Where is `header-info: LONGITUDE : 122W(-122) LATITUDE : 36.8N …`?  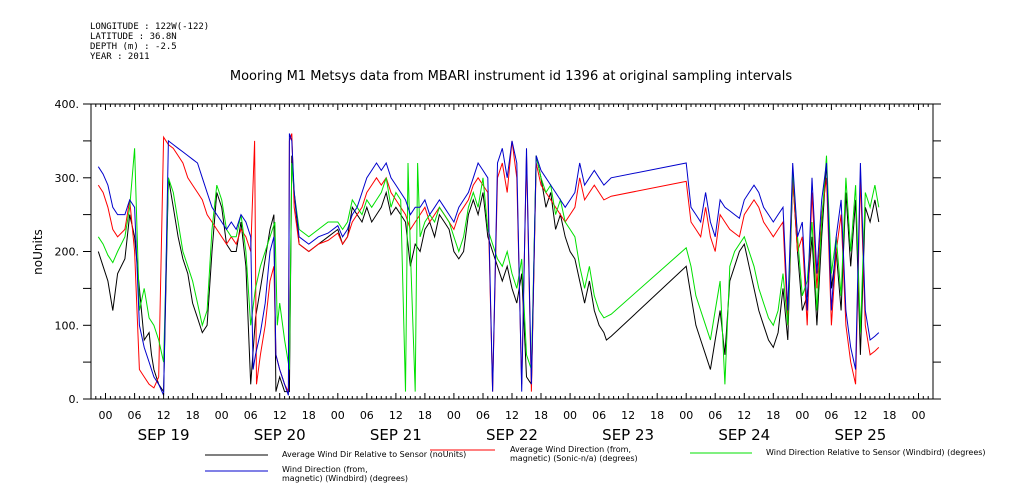
header-info: LONGITUDE : 122W(-122) LATITUDE : 36.8N … is located at coordinates (149, 42).